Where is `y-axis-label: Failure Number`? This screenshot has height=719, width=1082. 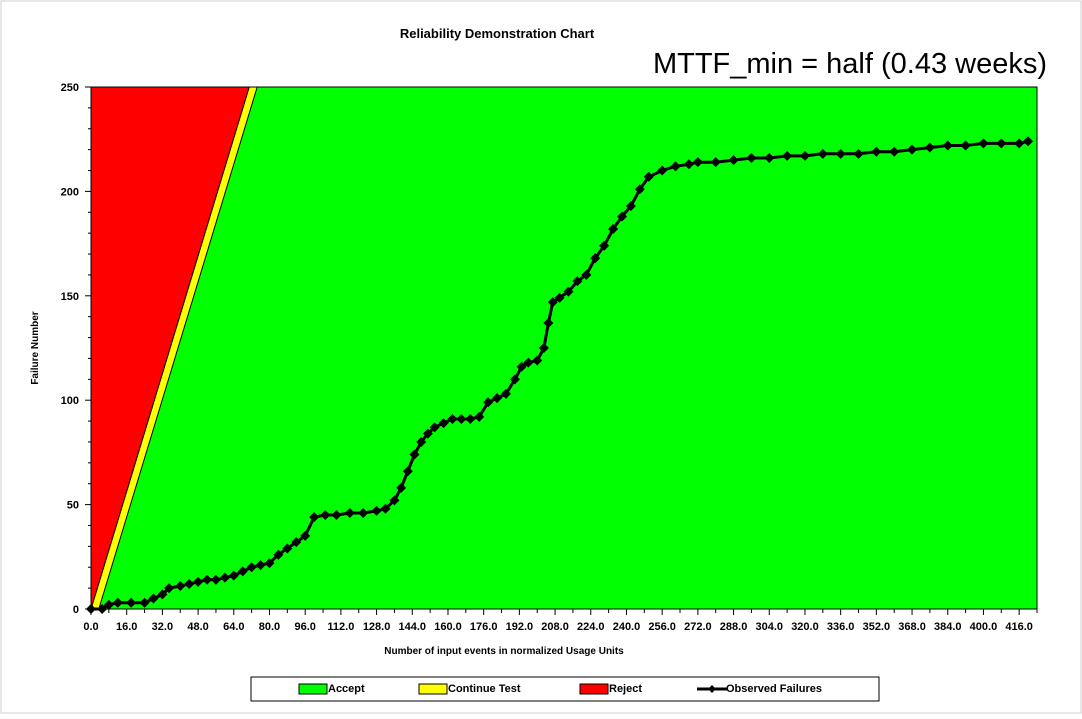
y-axis-label: Failure Number is located at coordinates (35, 347).